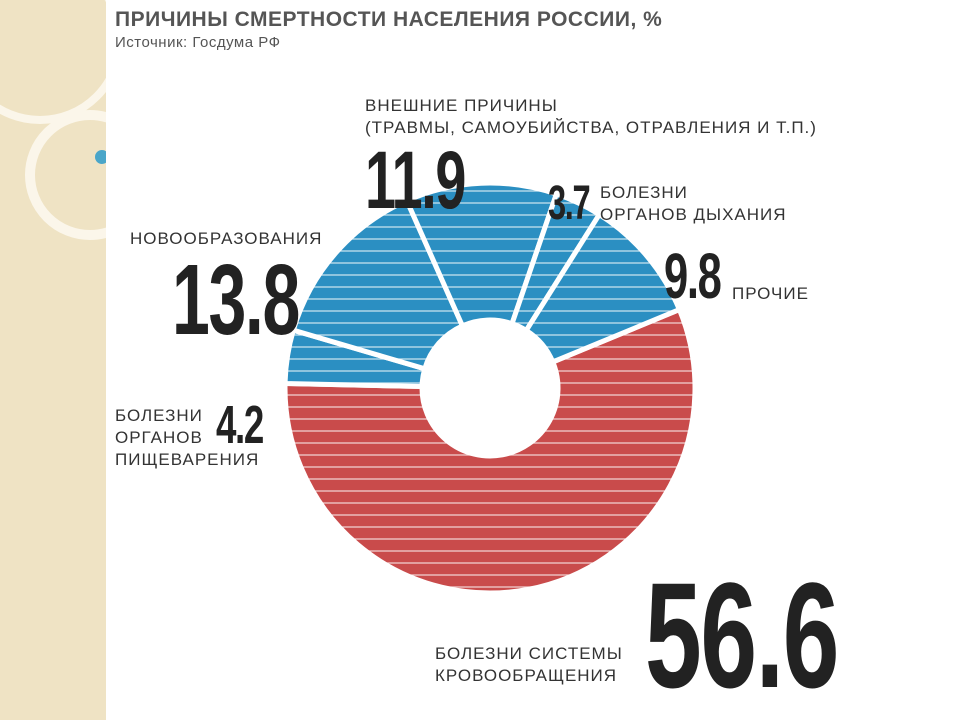 Image resolution: width=960 pixels, height=720 pixels. What do you see at coordinates (53, 360) in the screenshot?
I see `side-decoration` at bounding box center [53, 360].